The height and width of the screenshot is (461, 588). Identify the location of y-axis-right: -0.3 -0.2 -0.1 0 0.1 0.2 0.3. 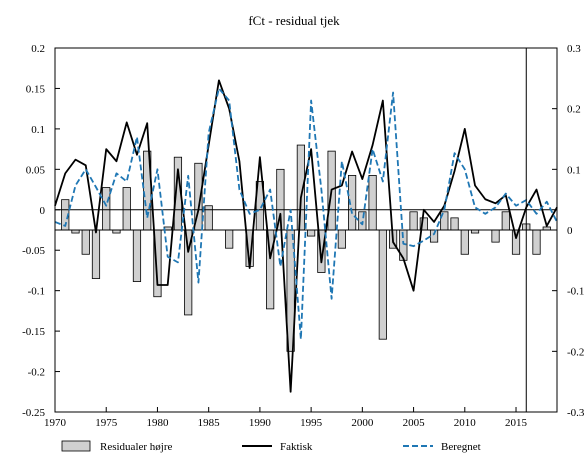
(568, 231).